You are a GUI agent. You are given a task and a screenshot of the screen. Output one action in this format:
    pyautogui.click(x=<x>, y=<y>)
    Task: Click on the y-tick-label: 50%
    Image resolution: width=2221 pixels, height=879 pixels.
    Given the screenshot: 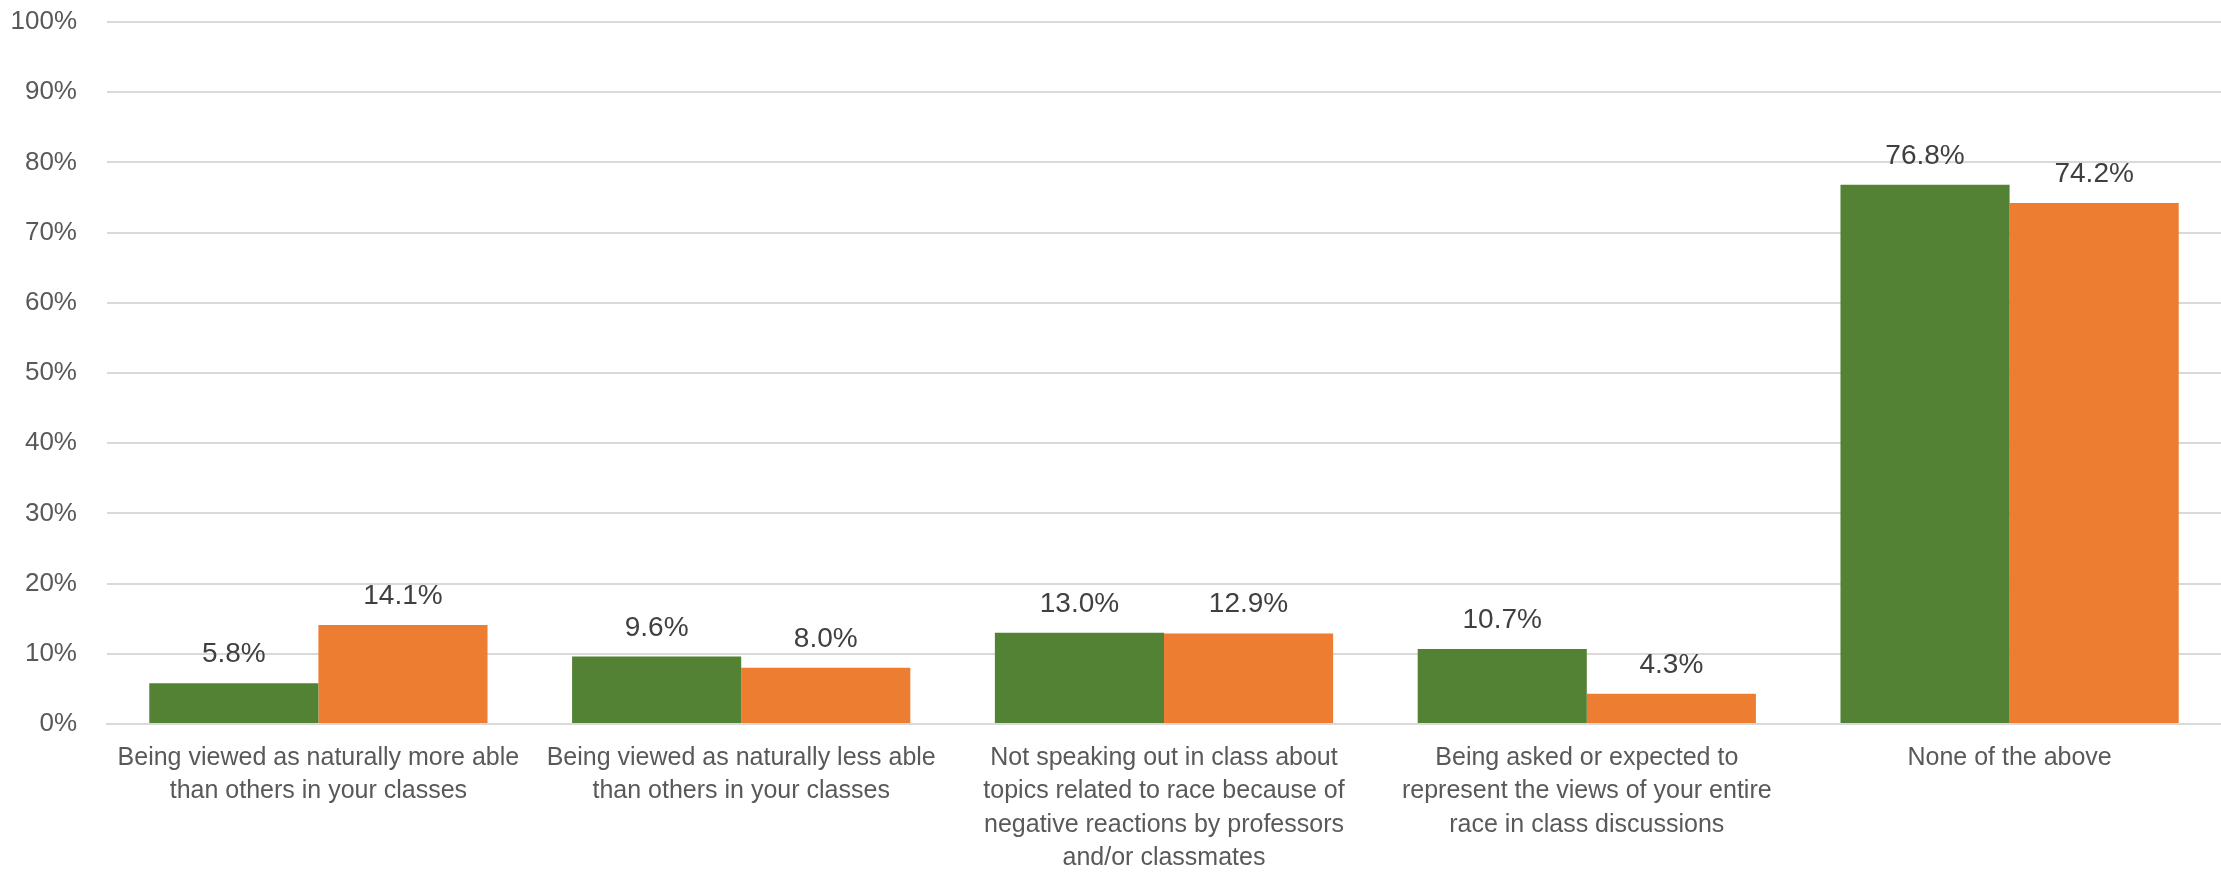 What is the action you would take?
    pyautogui.click(x=50, y=371)
    